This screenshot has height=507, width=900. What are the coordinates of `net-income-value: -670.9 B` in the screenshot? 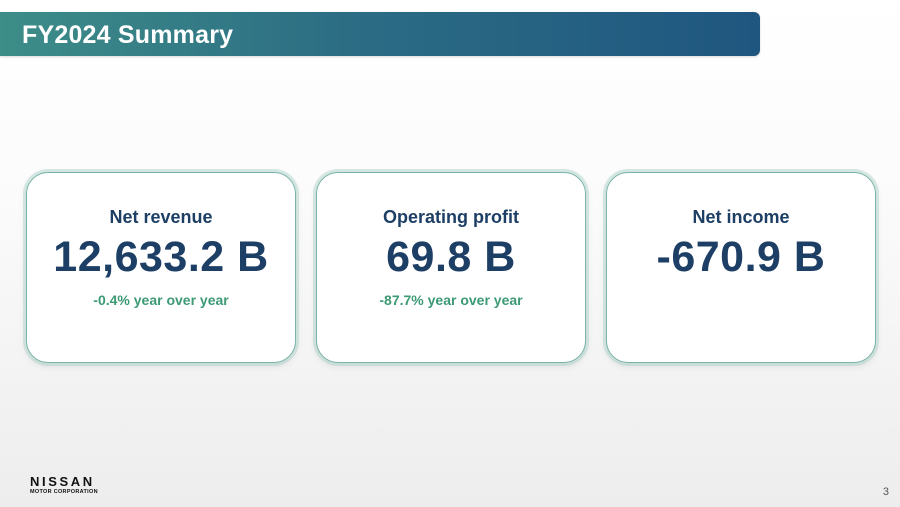 It's located at (741, 257).